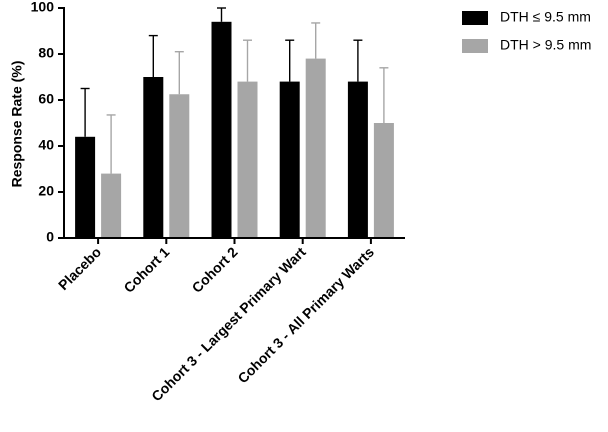 The image size is (608, 432). I want to click on y-tick-label-2: 20, so click(46, 191).